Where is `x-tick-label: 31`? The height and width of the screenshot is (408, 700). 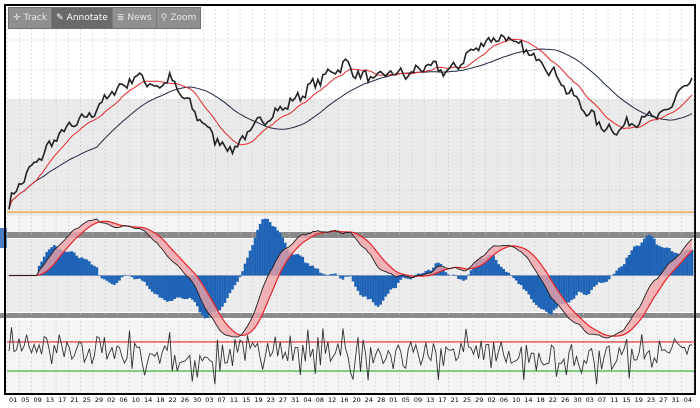
x-tick-label: 31 is located at coordinates (675, 400).